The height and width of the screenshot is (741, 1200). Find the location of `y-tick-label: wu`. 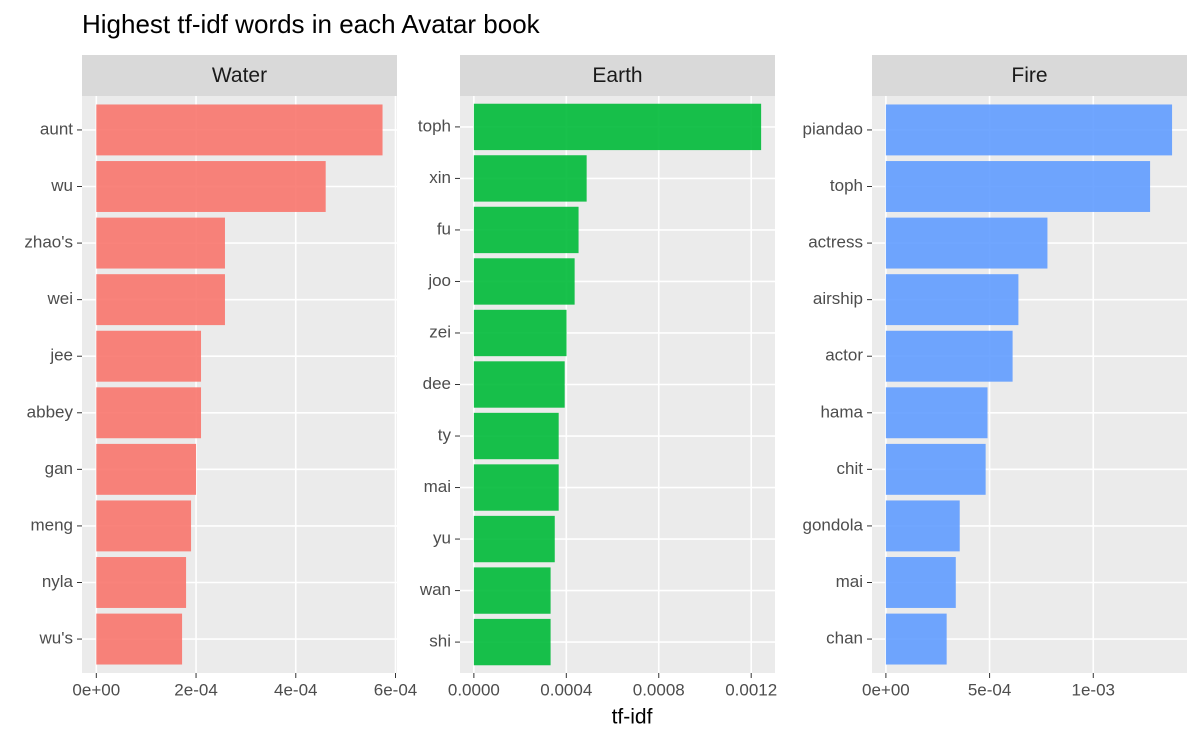

y-tick-label: wu is located at coordinates (61, 185).